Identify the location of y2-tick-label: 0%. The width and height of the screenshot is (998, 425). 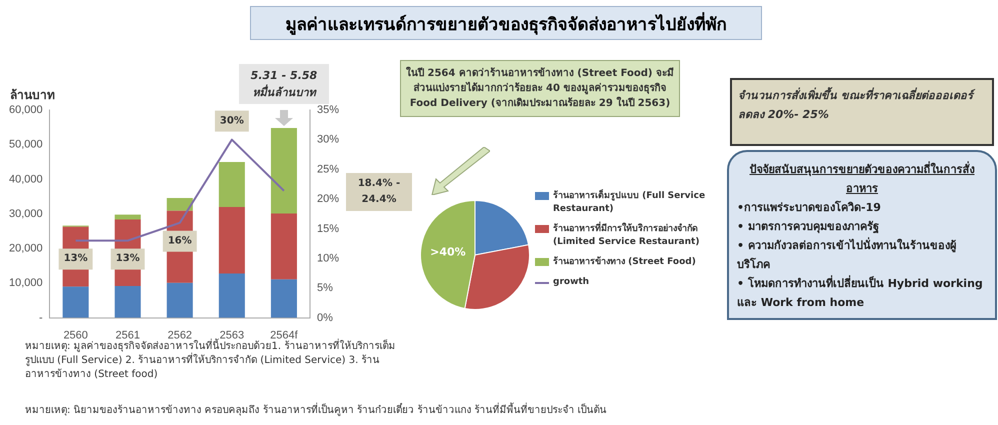
(325, 318).